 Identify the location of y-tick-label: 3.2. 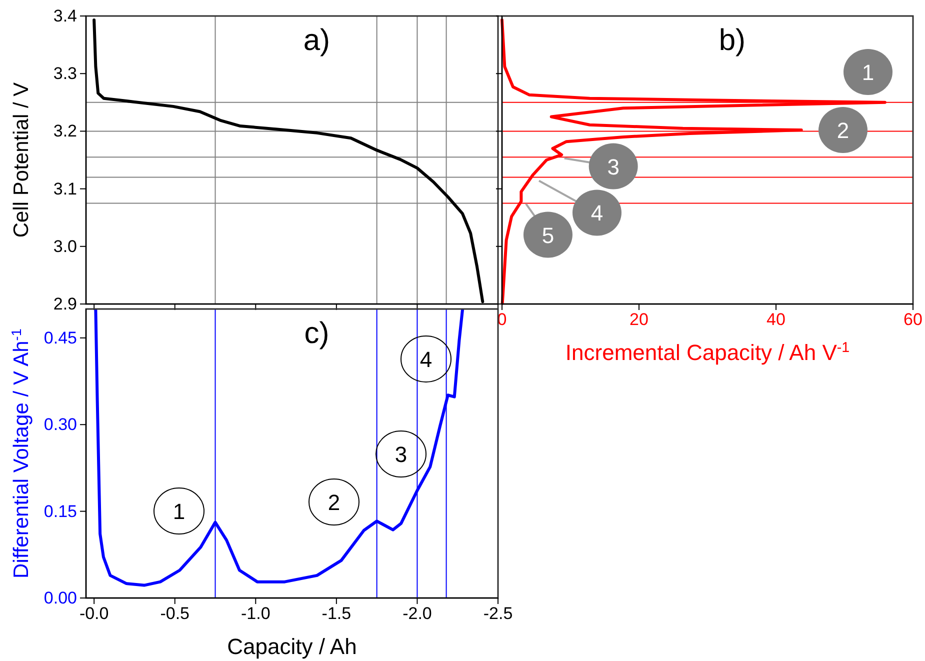
(65, 131).